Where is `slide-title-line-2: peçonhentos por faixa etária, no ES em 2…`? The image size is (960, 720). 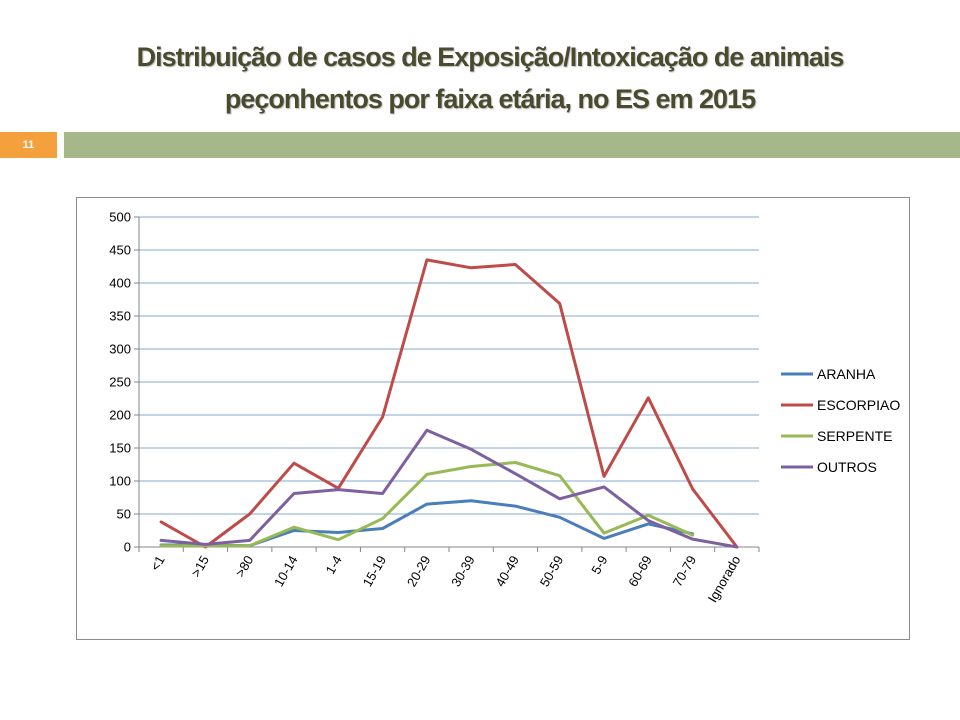 slide-title-line-2: peçonhentos por faixa etária, no ES em 2… is located at coordinates (490, 99).